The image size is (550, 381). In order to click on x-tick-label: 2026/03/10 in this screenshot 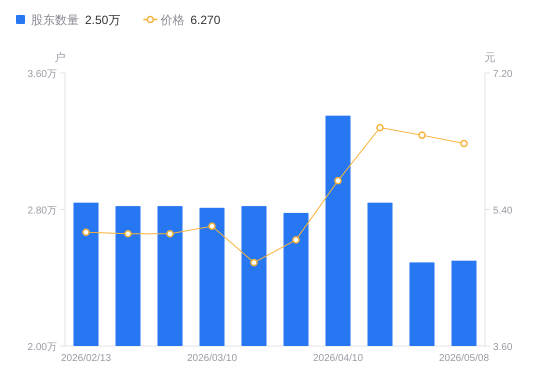, I will do `click(212, 358)`.